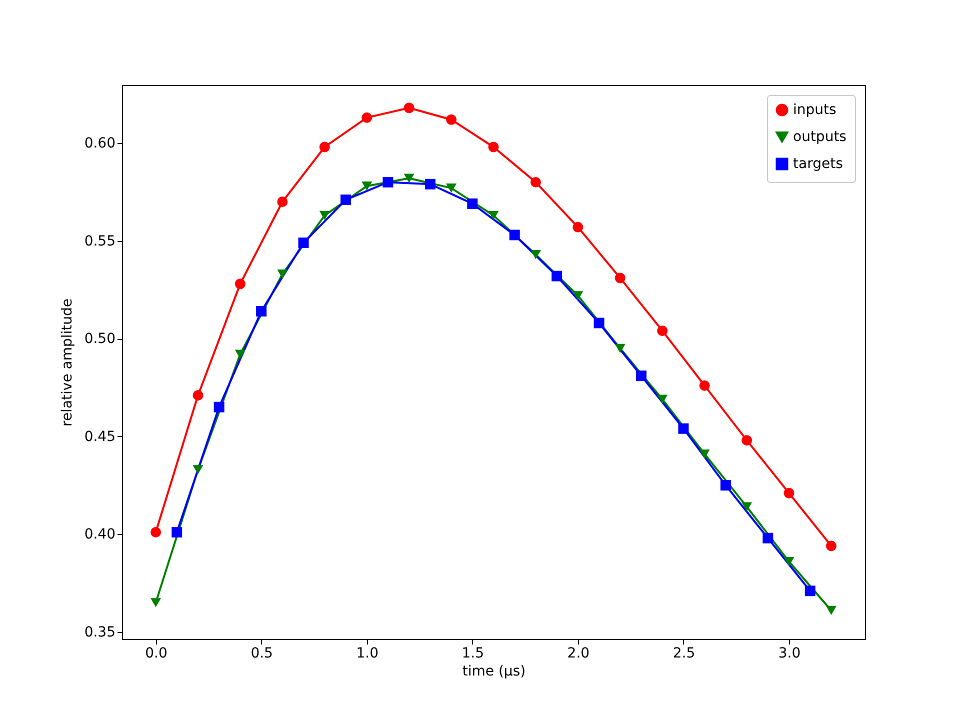  What do you see at coordinates (819, 137) in the screenshot?
I see `legend-label: outputs` at bounding box center [819, 137].